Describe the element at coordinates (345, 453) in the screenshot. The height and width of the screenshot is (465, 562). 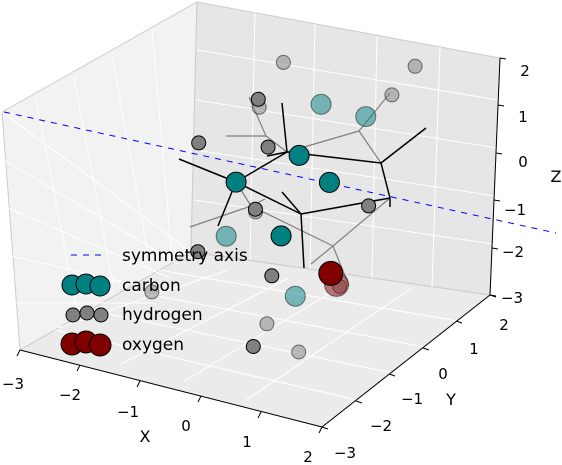
I see `y-tick-label: −3` at that location.